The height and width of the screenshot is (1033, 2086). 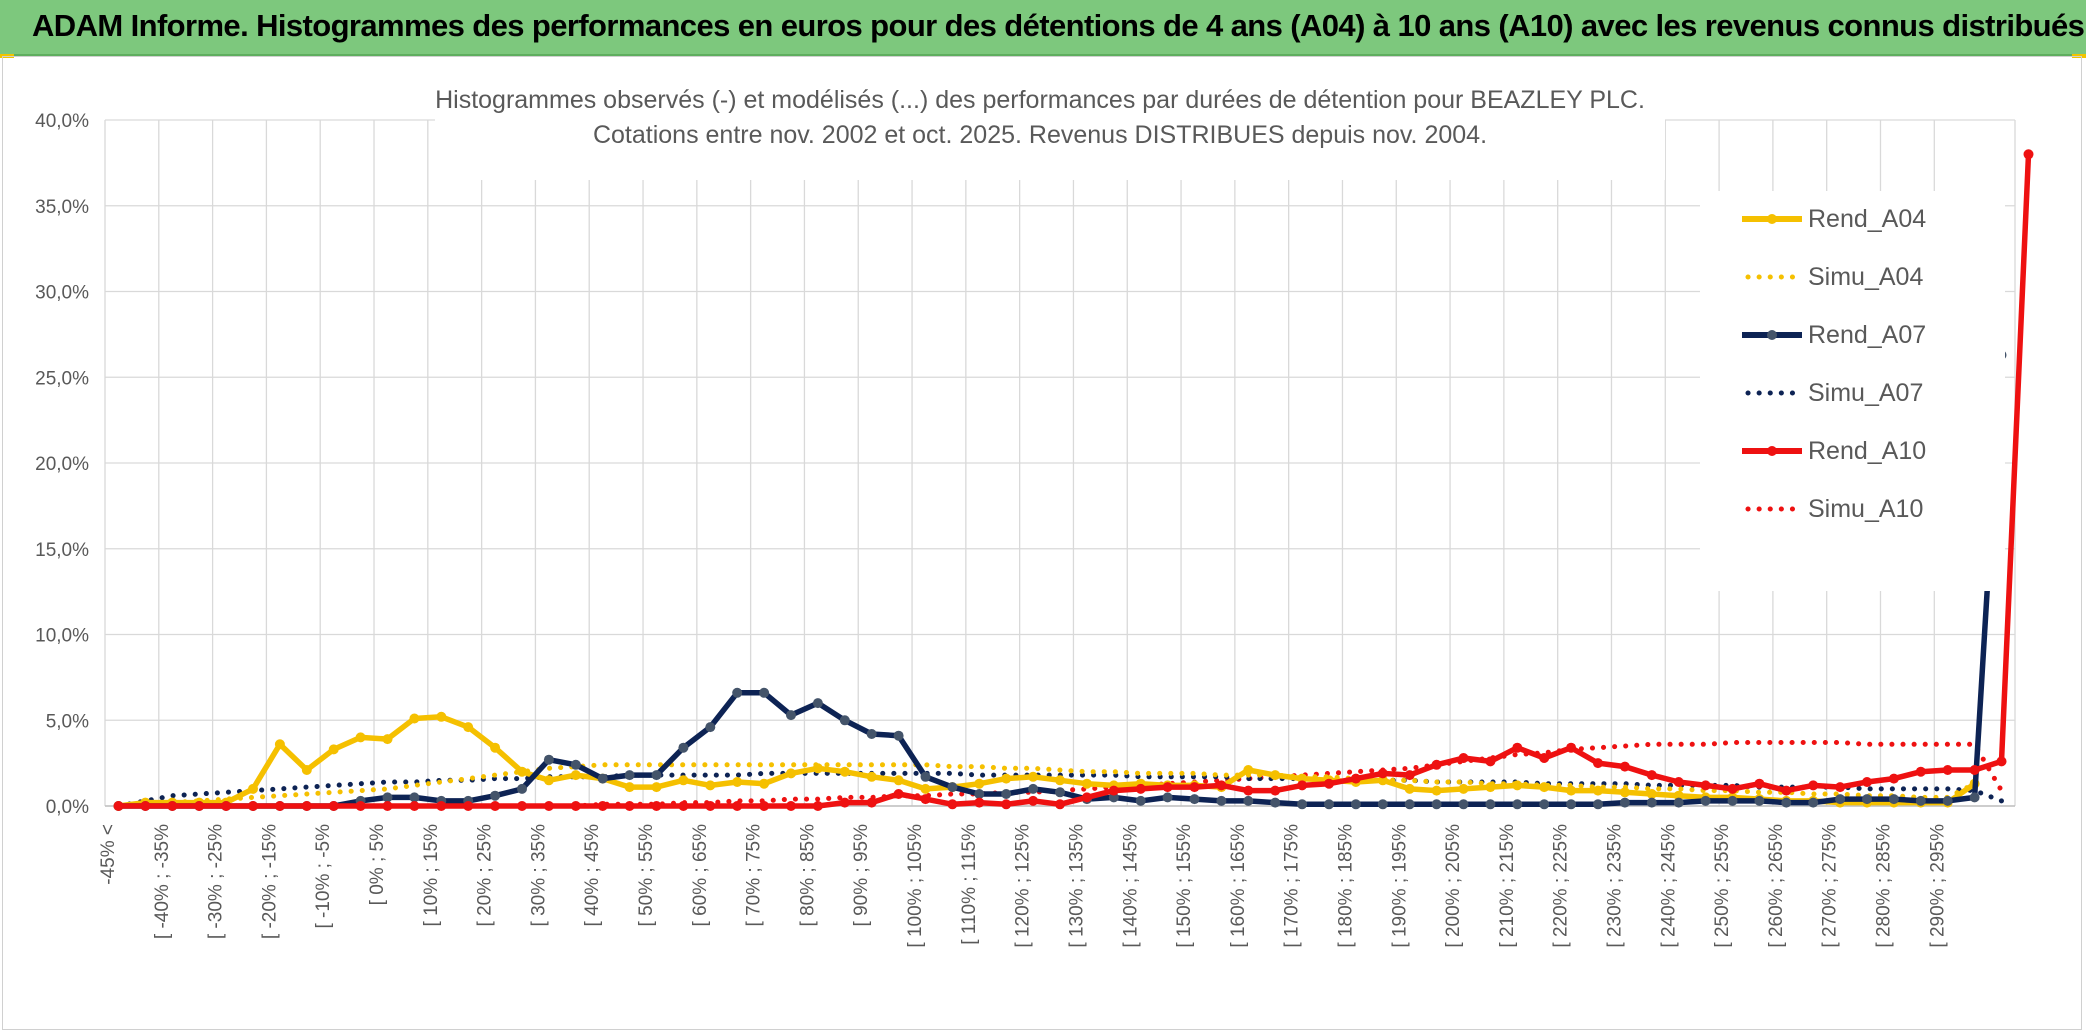 What do you see at coordinates (1345, 886) in the screenshot?
I see `x-tick-label: [ 180% ; 185%` at bounding box center [1345, 886].